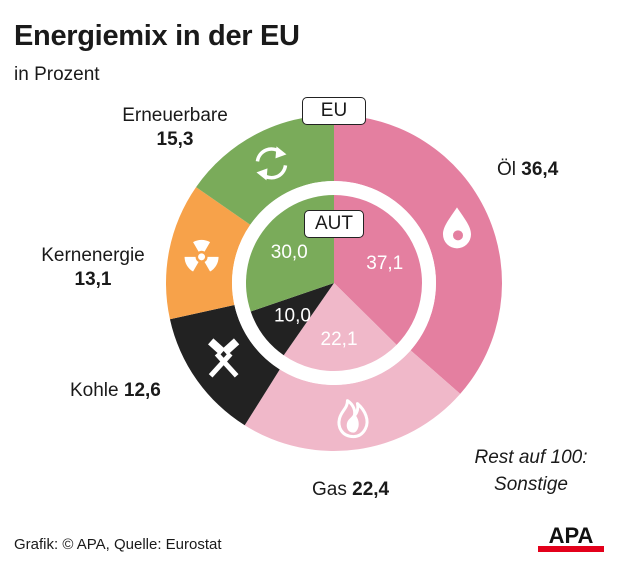  I want to click on eu-segment-oel, so click(418, 254).